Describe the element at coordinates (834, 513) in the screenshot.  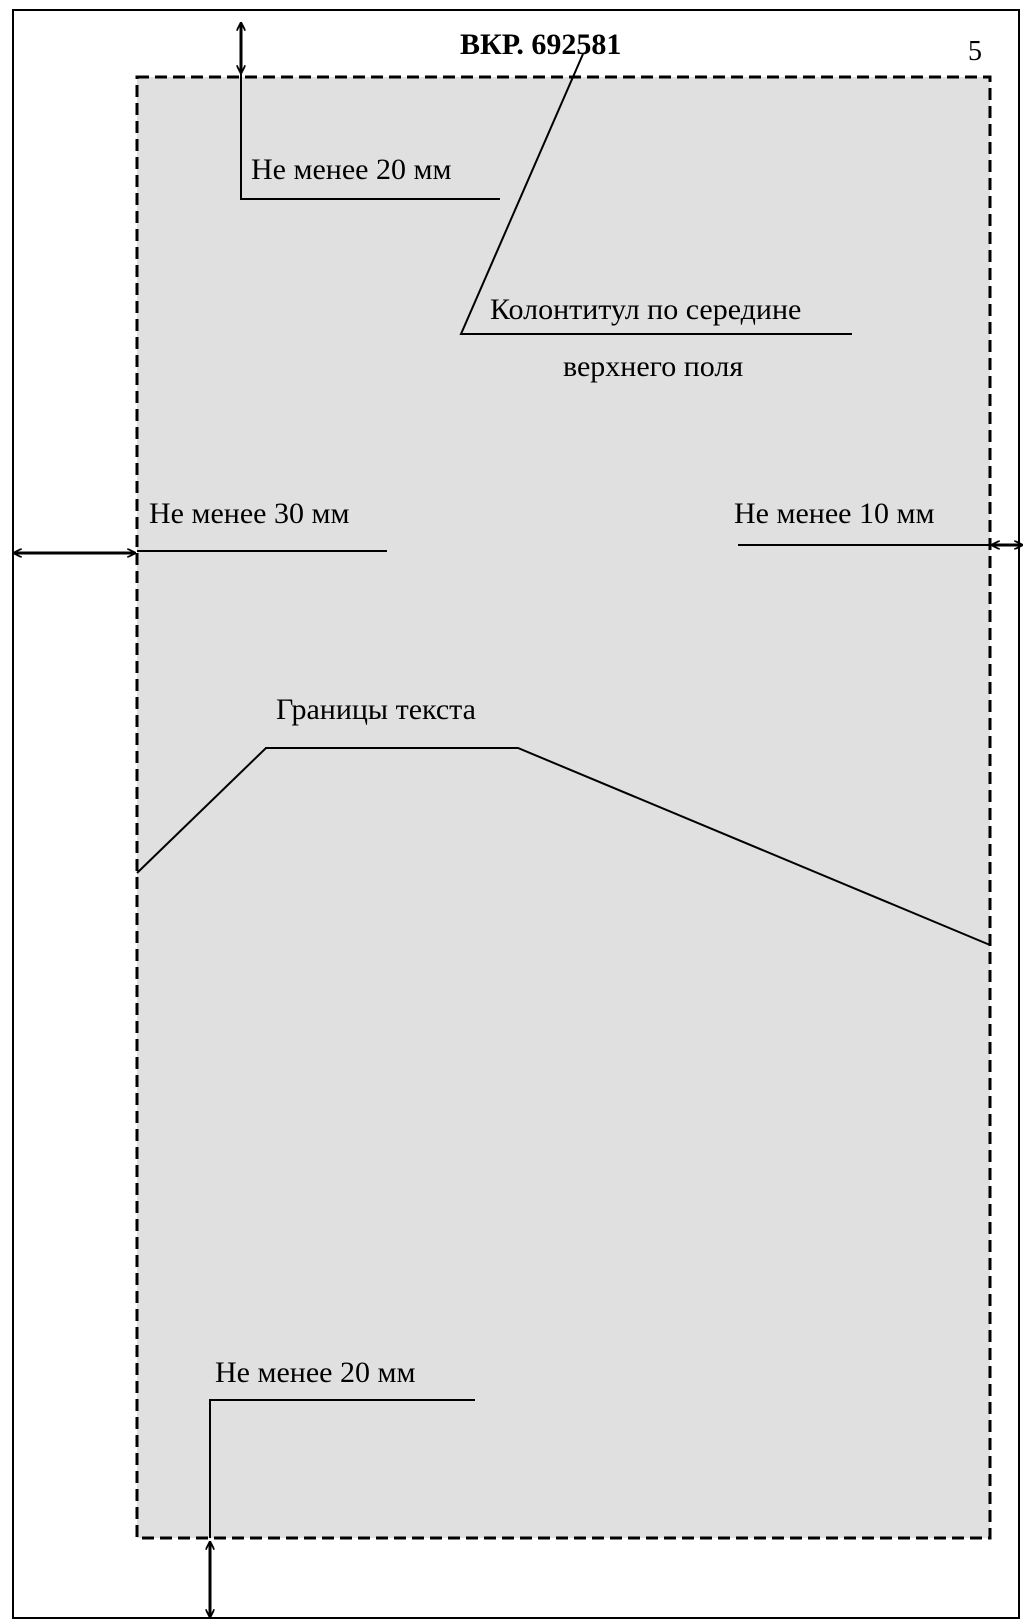
I see `right-margin-label: Не менее 10 мм` at that location.